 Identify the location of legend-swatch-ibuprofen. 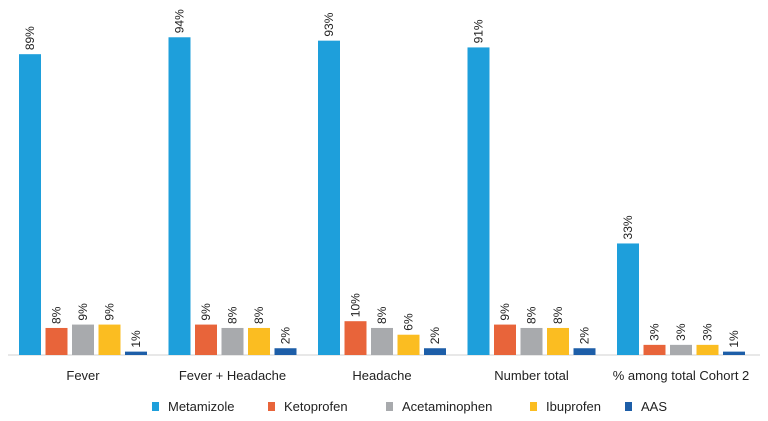
(533, 406).